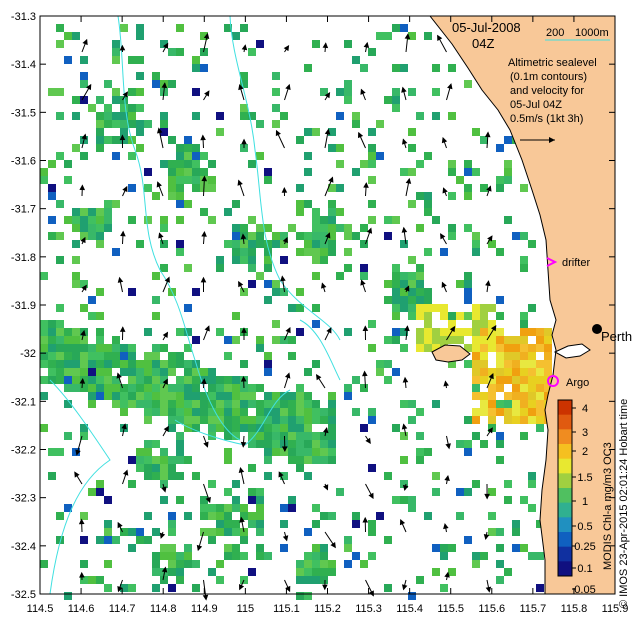 This screenshot has width=640, height=630. Describe the element at coordinates (23, 499) in the screenshot. I see `y-tick-label: -32.3` at that location.